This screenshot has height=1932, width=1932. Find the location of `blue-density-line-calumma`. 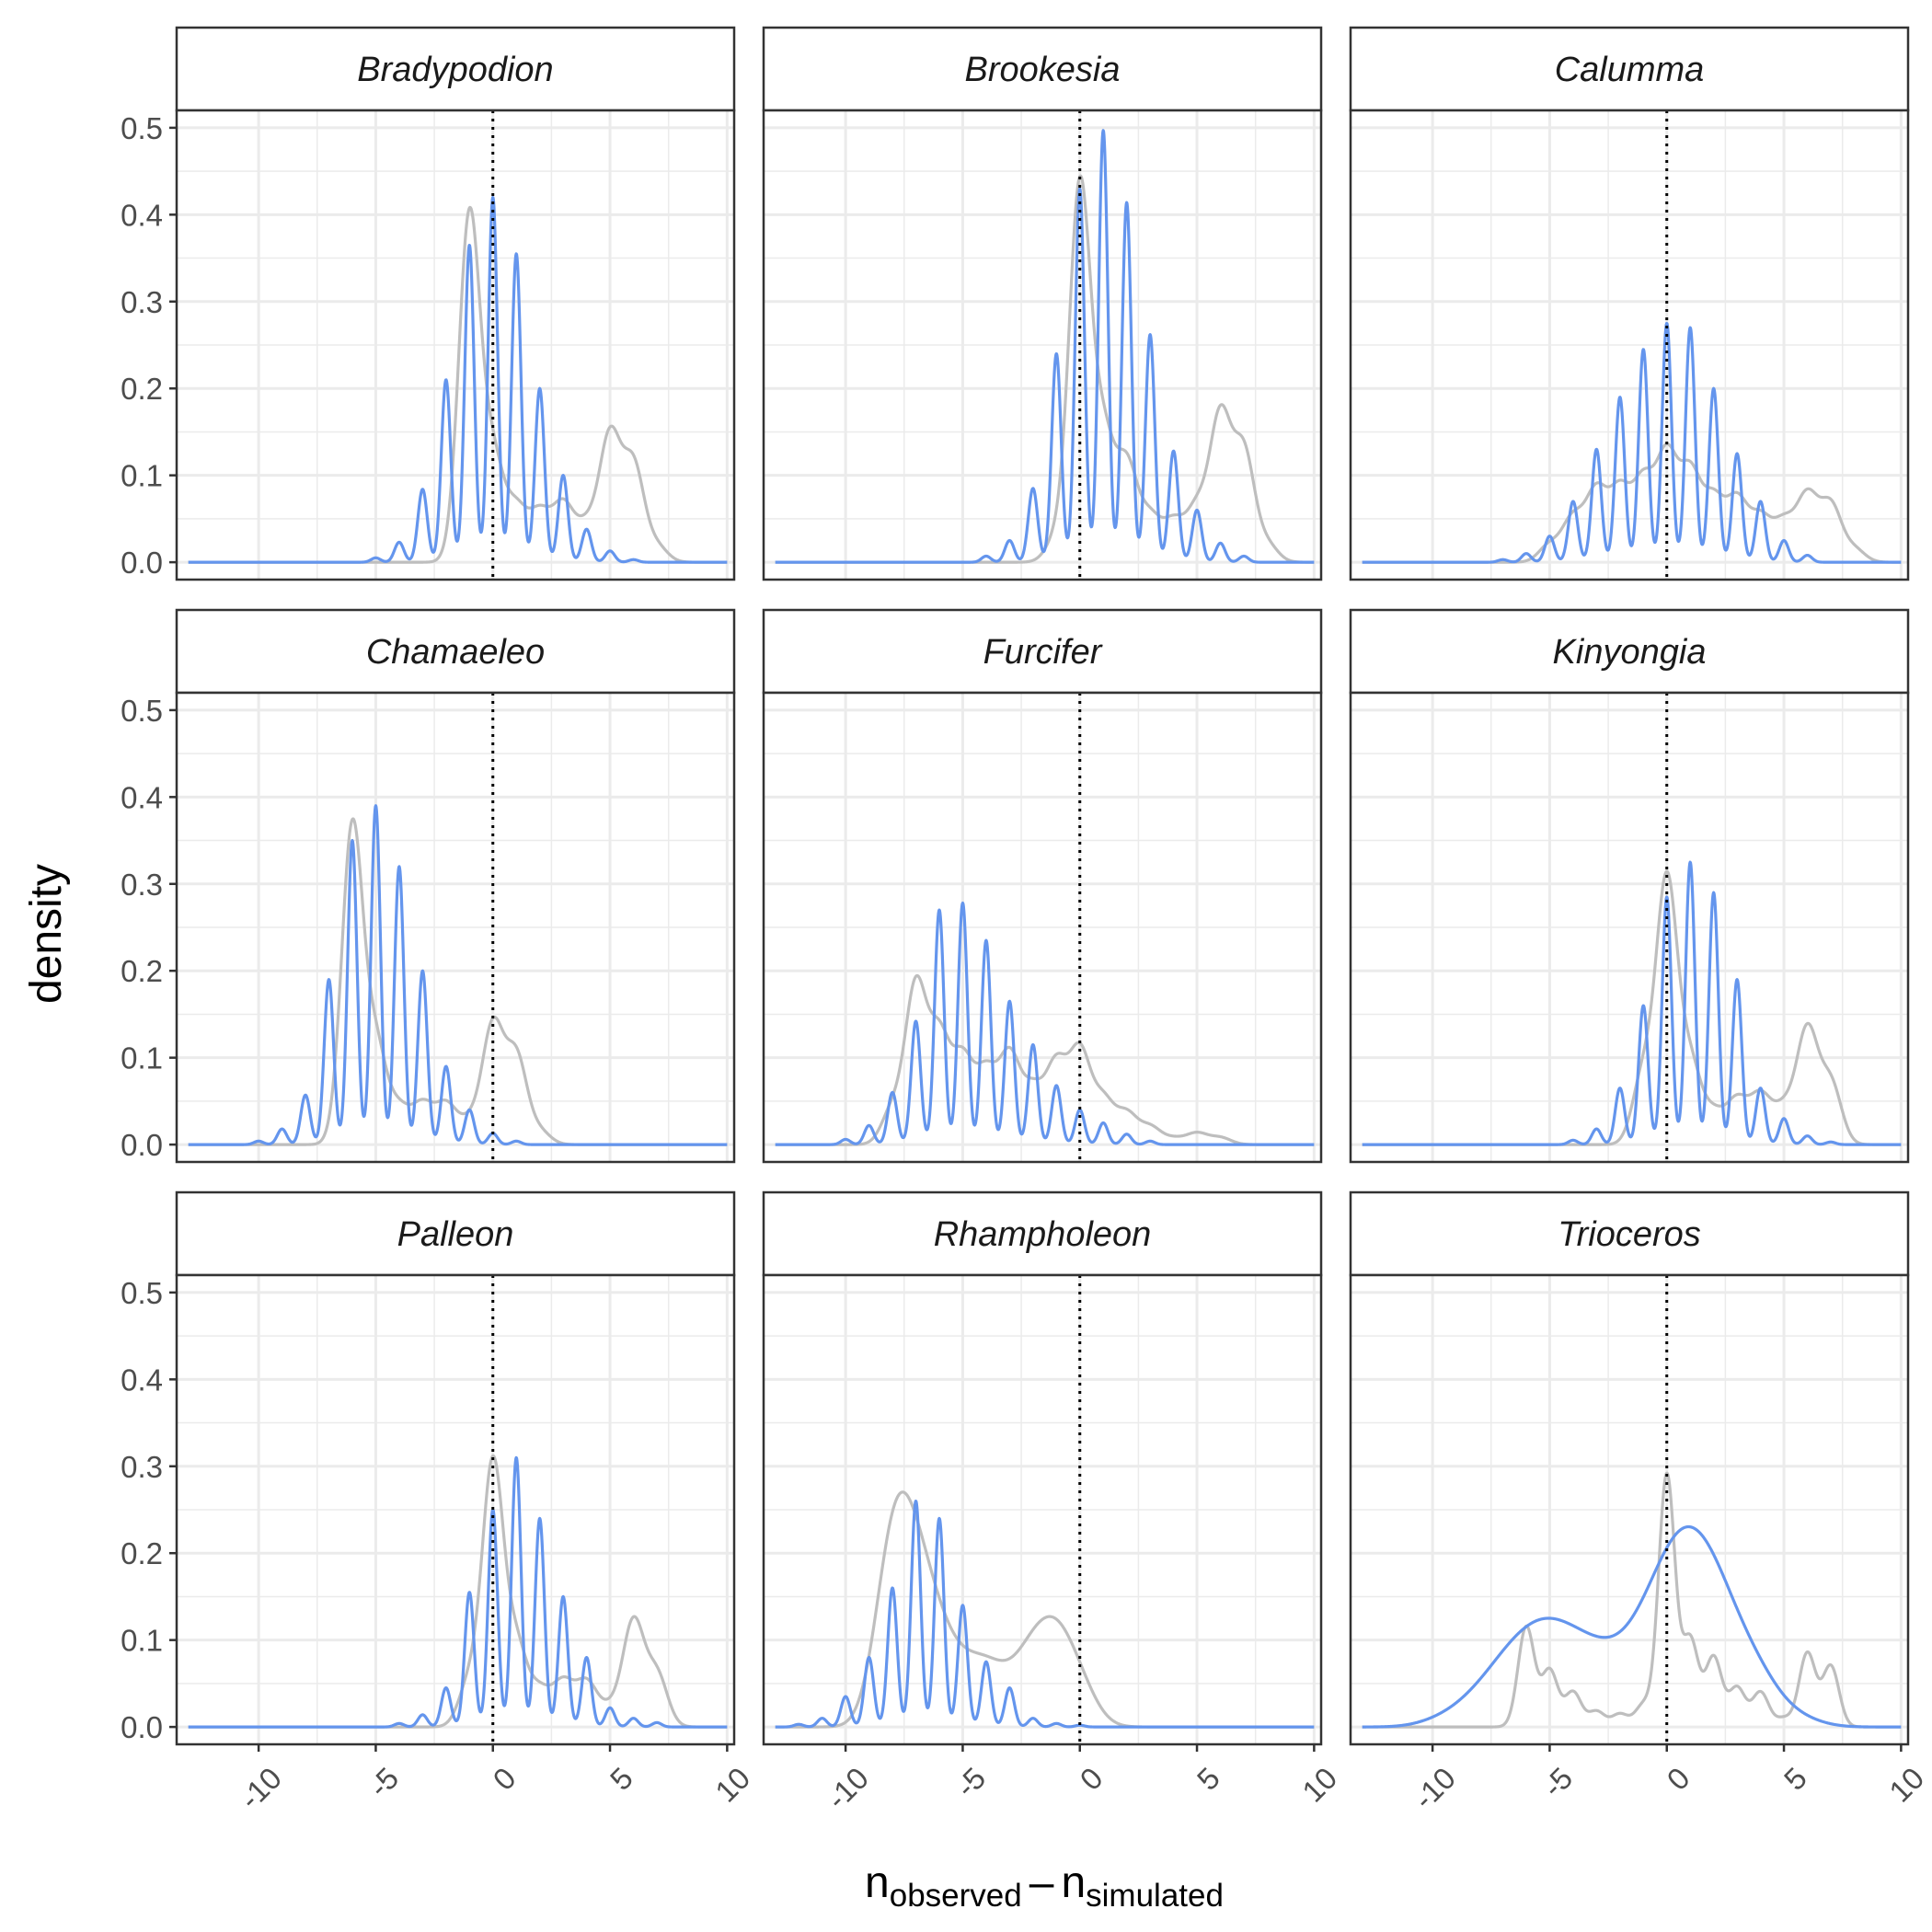

blue-density-line-calumma is located at coordinates (1632, 442).